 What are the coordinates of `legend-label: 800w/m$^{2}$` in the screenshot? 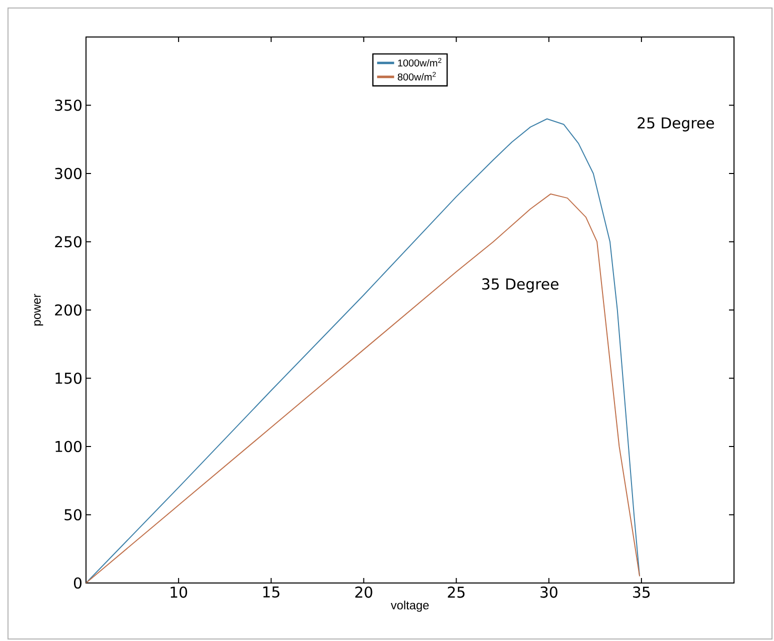 It's located at (417, 76).